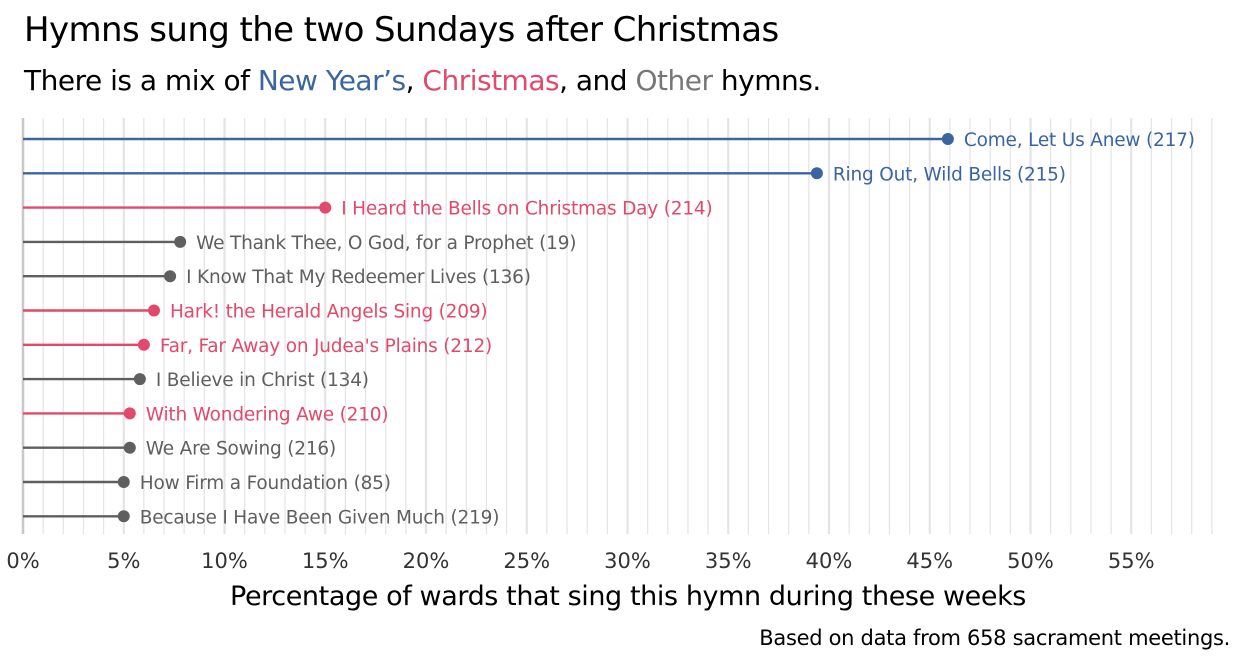 This screenshot has width=1248, height=672. I want to click on point-label: Hark! the Herald Angels Sing (209), so click(328, 312).